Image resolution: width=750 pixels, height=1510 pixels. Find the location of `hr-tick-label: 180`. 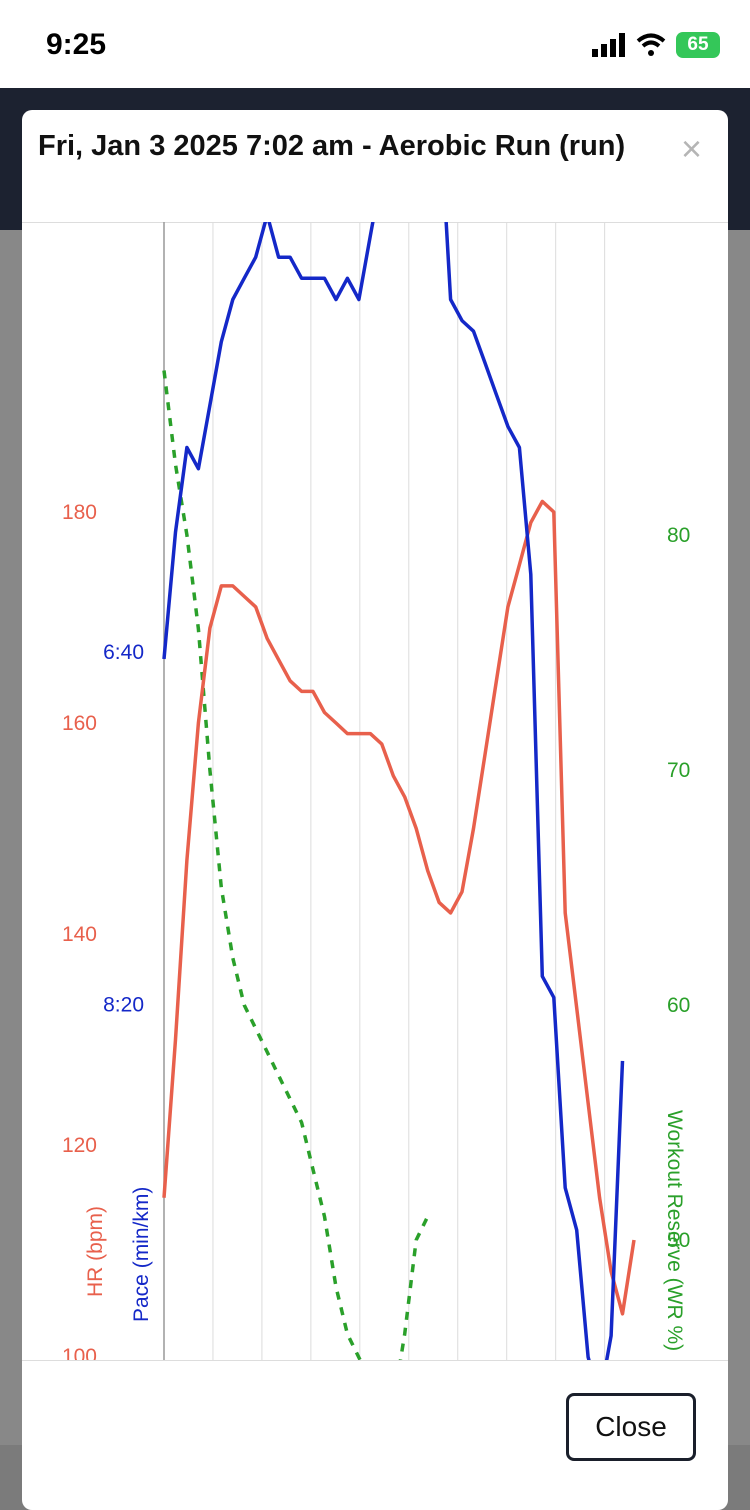

hr-tick-label: 180 is located at coordinates (79, 512).